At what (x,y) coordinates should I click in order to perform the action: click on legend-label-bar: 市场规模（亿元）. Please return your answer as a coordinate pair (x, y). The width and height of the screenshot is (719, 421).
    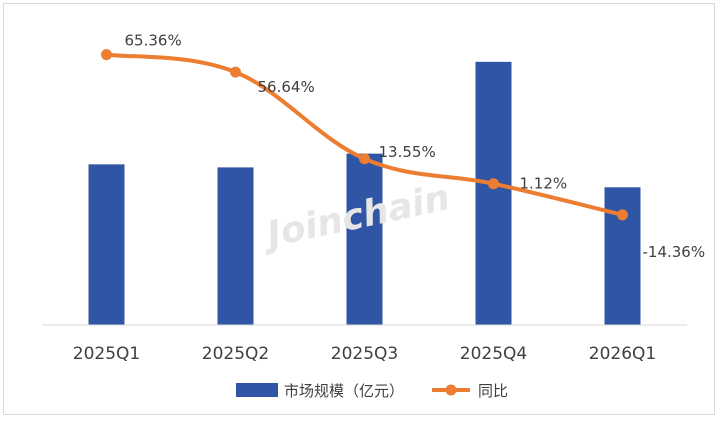
    Looking at the image, I should click on (344, 391).